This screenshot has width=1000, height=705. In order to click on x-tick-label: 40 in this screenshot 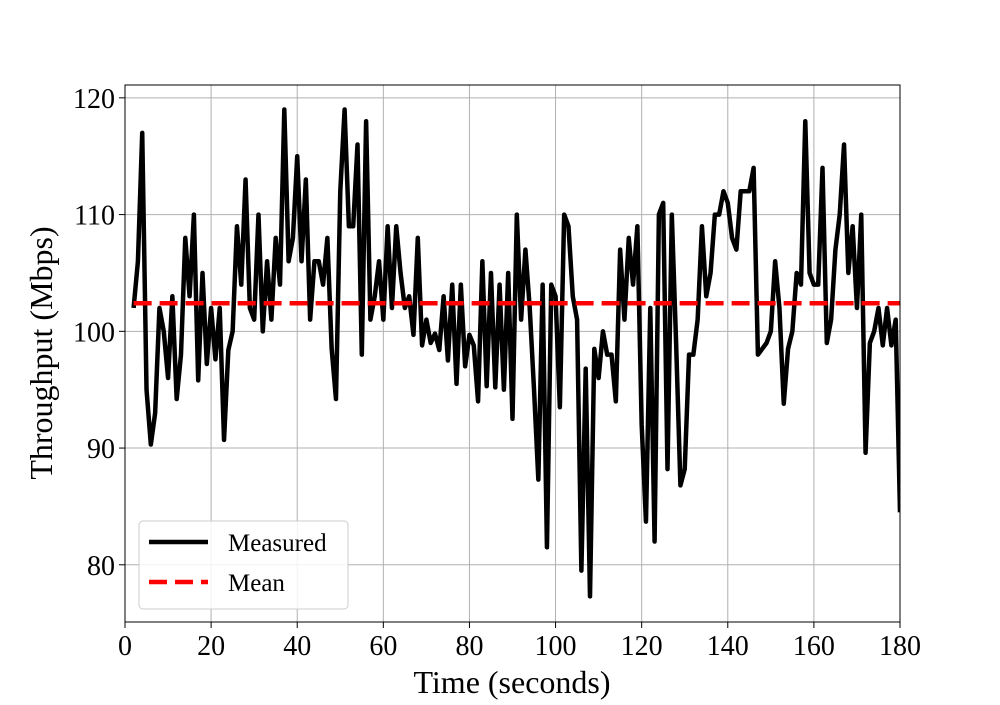, I will do `click(297, 646)`.